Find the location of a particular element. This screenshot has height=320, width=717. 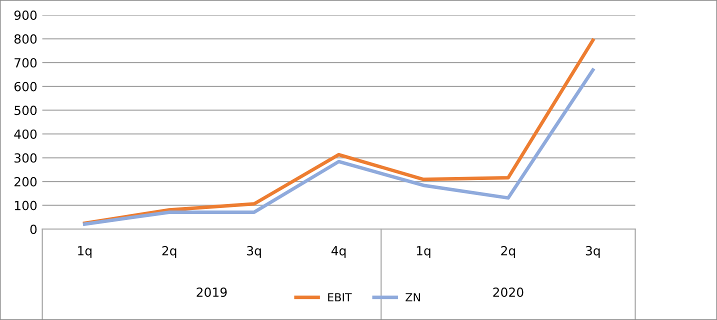

y-tick-label: 700 is located at coordinates (25, 63).